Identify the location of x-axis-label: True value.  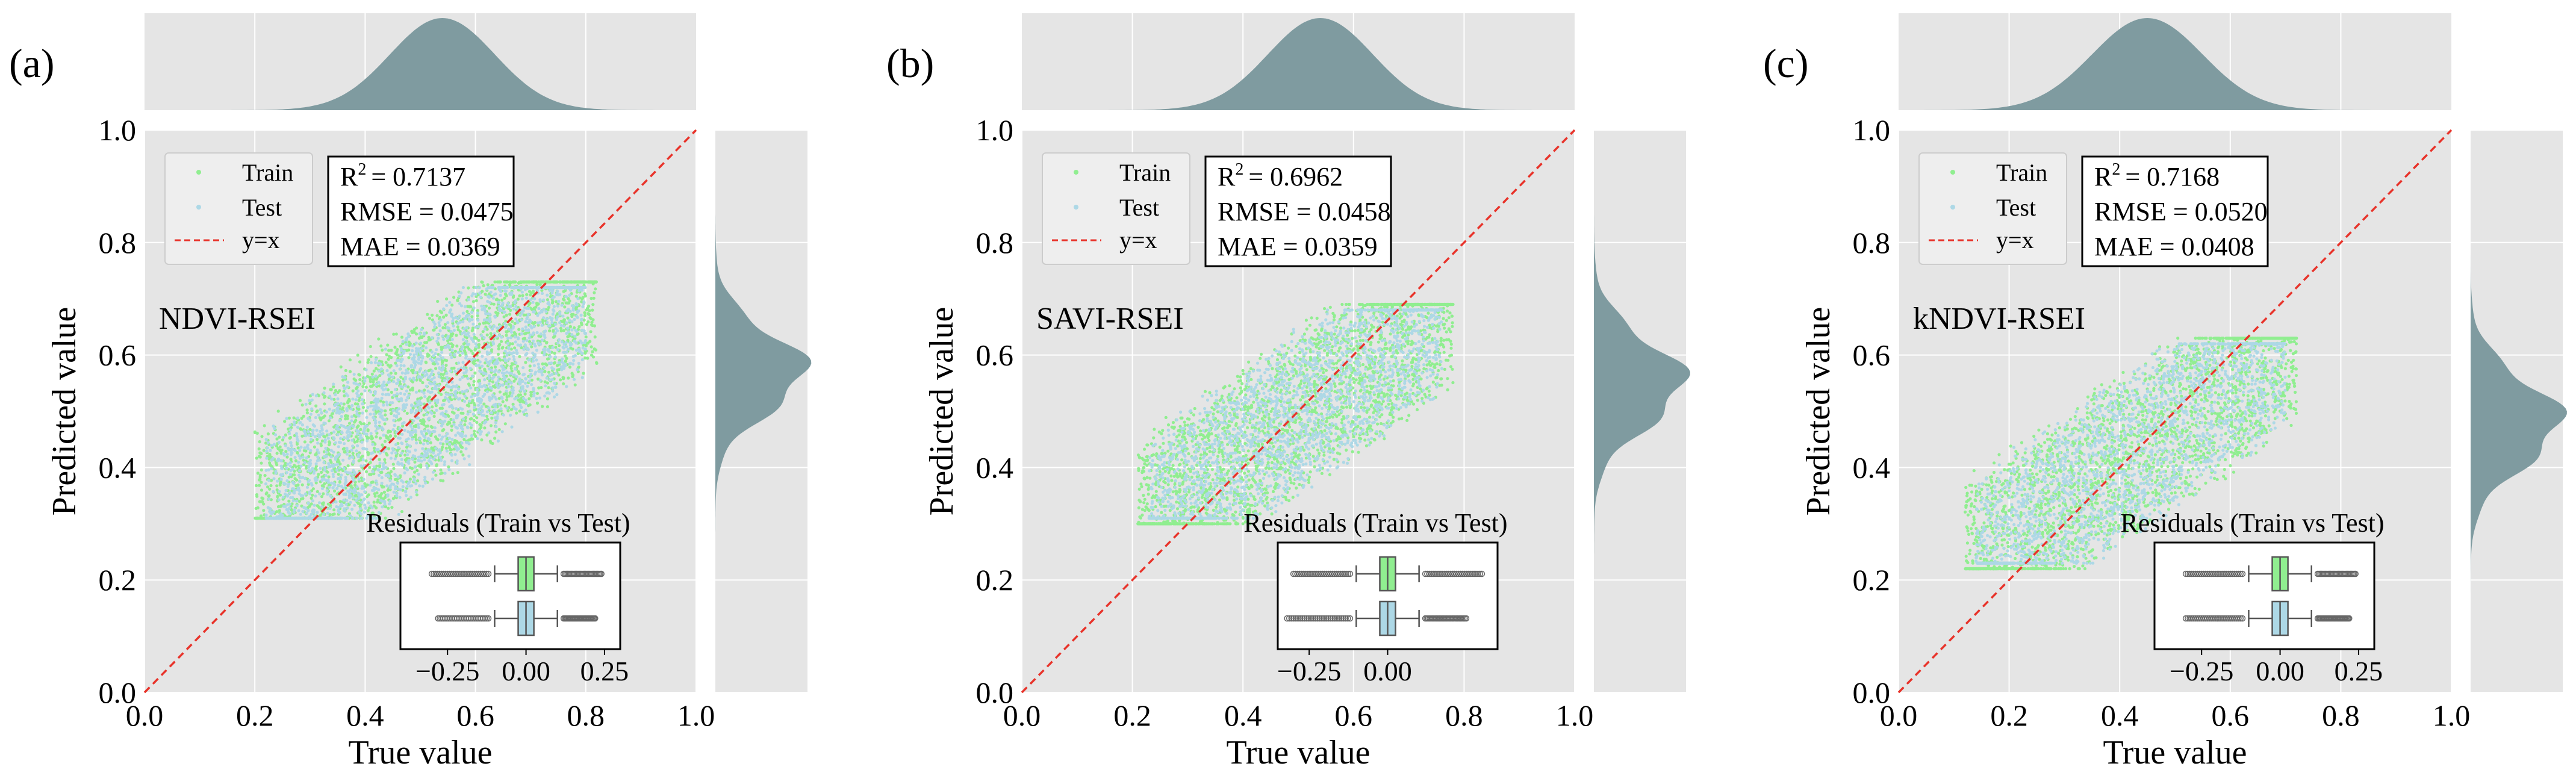
(420, 752).